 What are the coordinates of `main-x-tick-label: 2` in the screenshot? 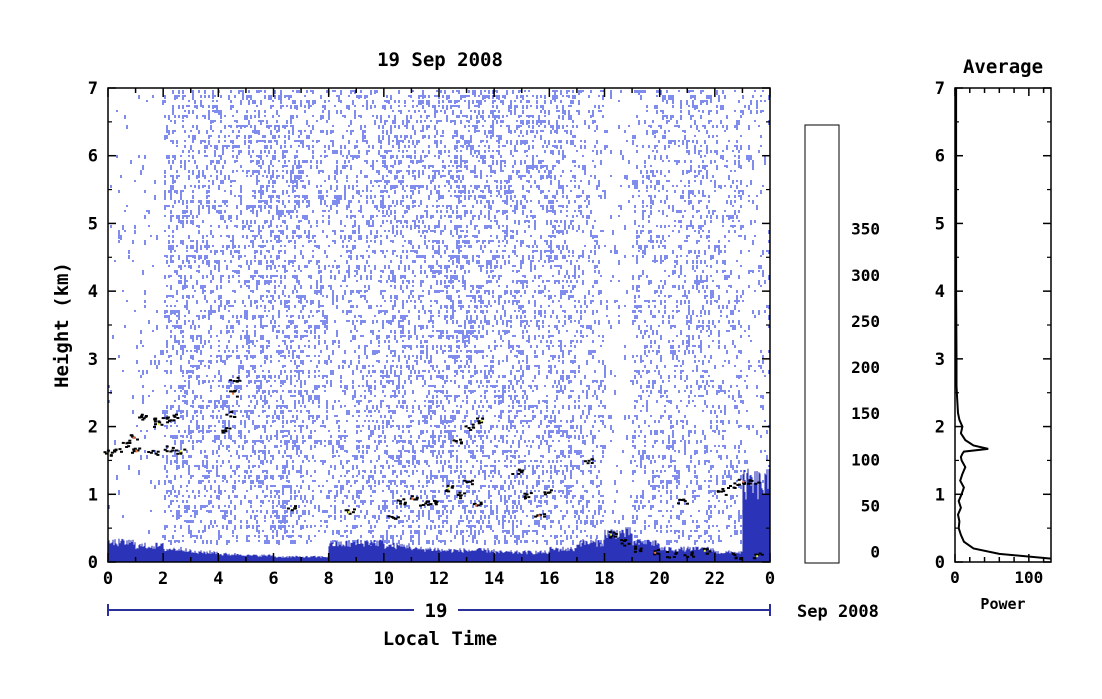 It's located at (163, 579).